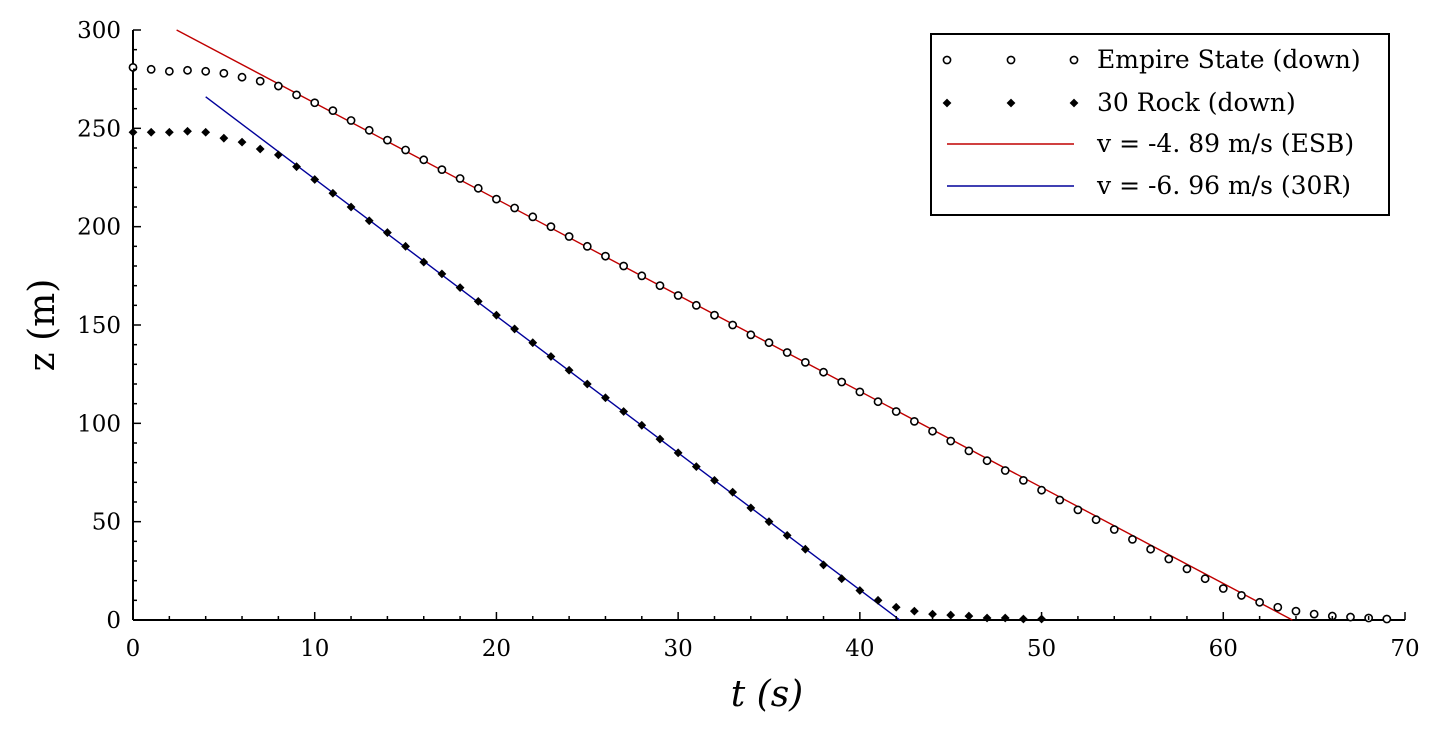  Describe the element at coordinates (1041, 649) in the screenshot. I see `x-tick-label: 50` at that location.